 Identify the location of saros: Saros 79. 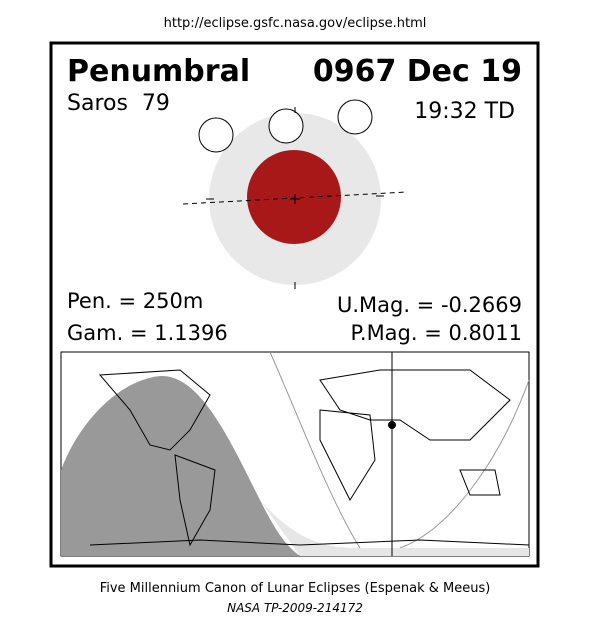
(118, 103).